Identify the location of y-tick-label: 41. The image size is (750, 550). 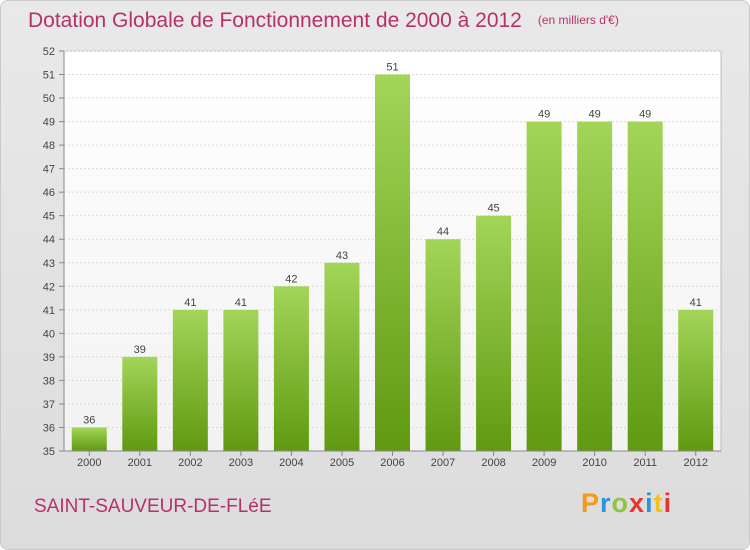
(49, 311).